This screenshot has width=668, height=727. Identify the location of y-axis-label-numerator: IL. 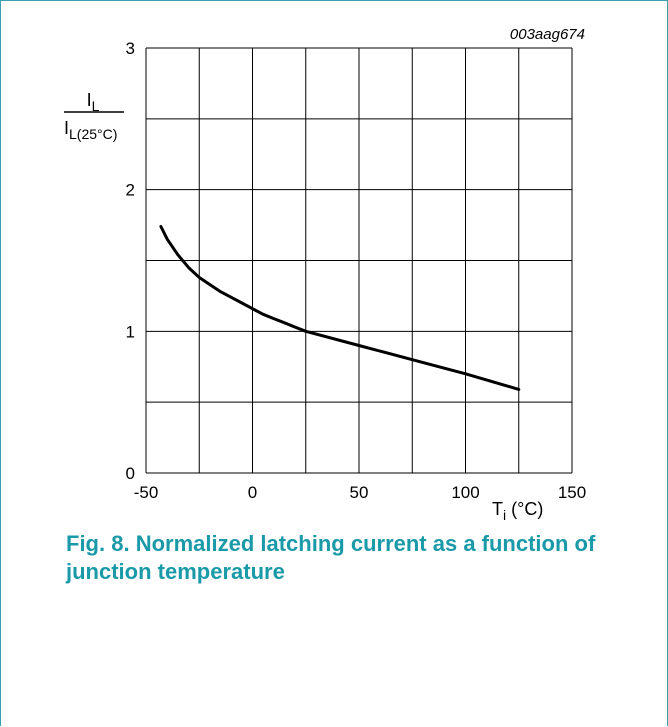
(93, 102).